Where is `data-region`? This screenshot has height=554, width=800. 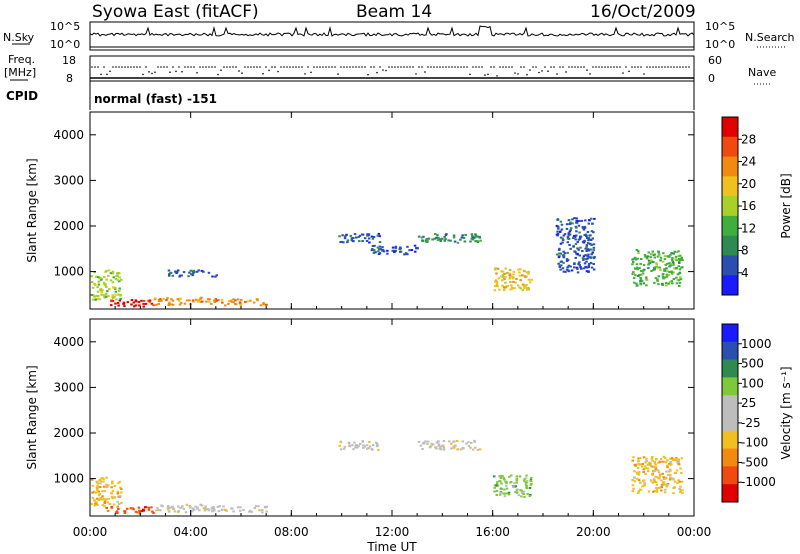 data-region is located at coordinates (178, 301).